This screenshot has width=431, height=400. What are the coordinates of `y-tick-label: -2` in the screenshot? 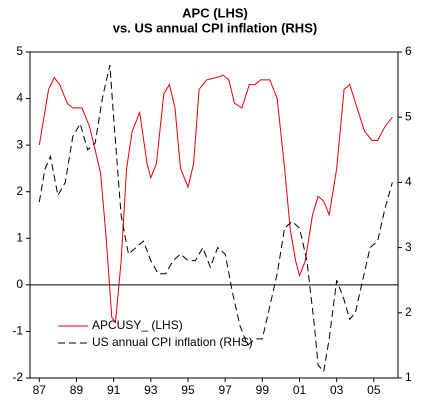 It's located at (17, 377).